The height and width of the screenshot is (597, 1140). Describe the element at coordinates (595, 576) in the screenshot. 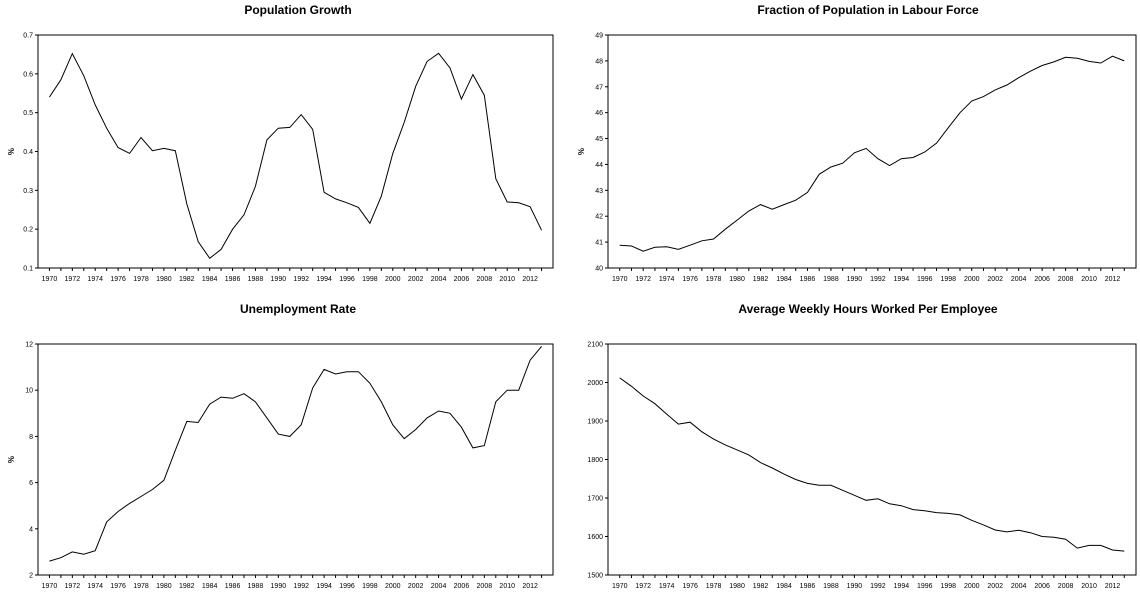

I see `y-tick-label: 1500` at that location.